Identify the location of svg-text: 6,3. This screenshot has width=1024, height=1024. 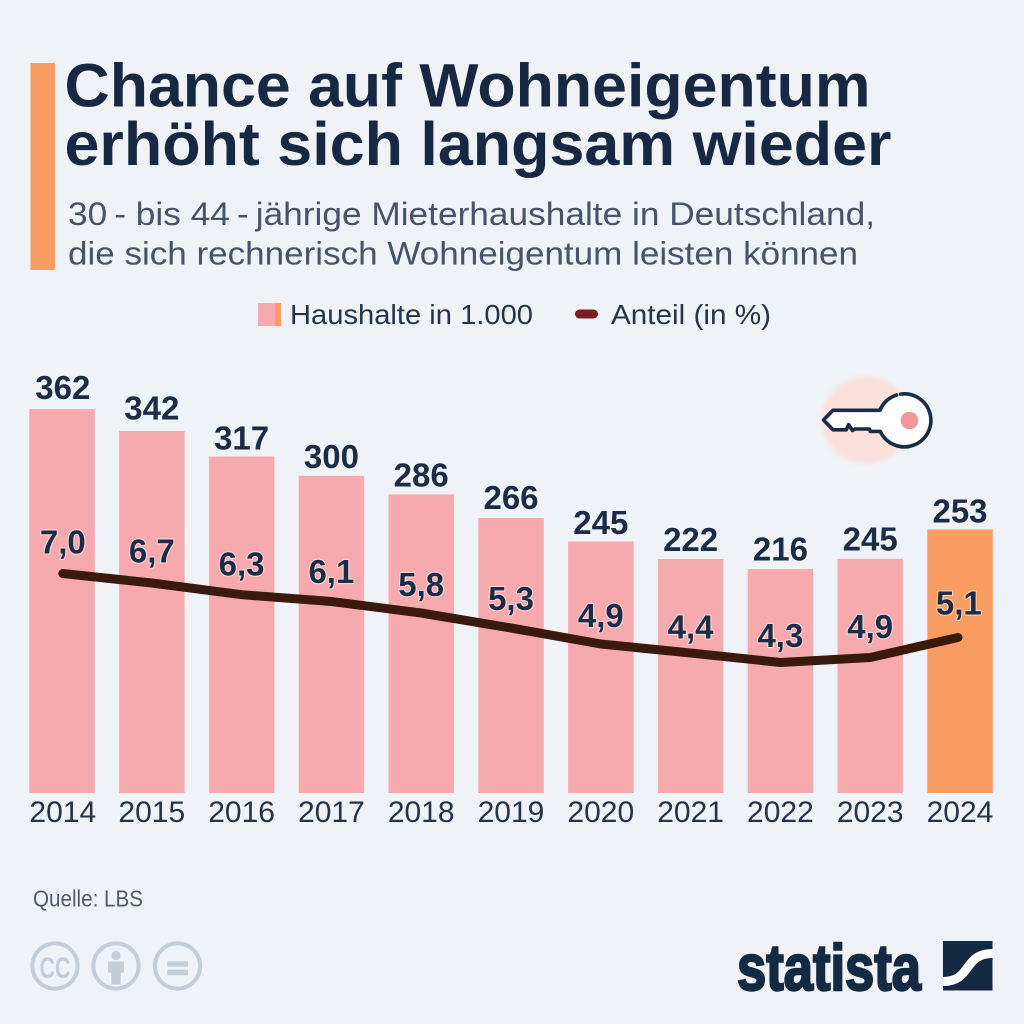
(242, 564).